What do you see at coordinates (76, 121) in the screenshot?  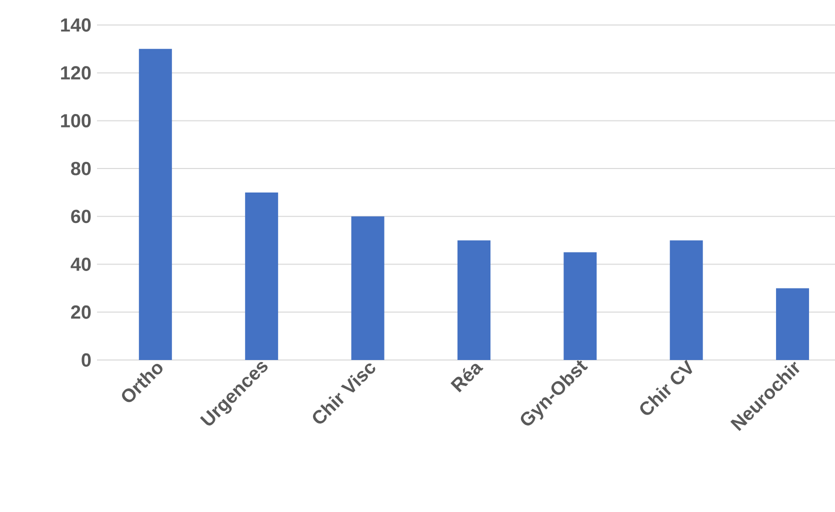 I see `y-tick-label: 100` at bounding box center [76, 121].